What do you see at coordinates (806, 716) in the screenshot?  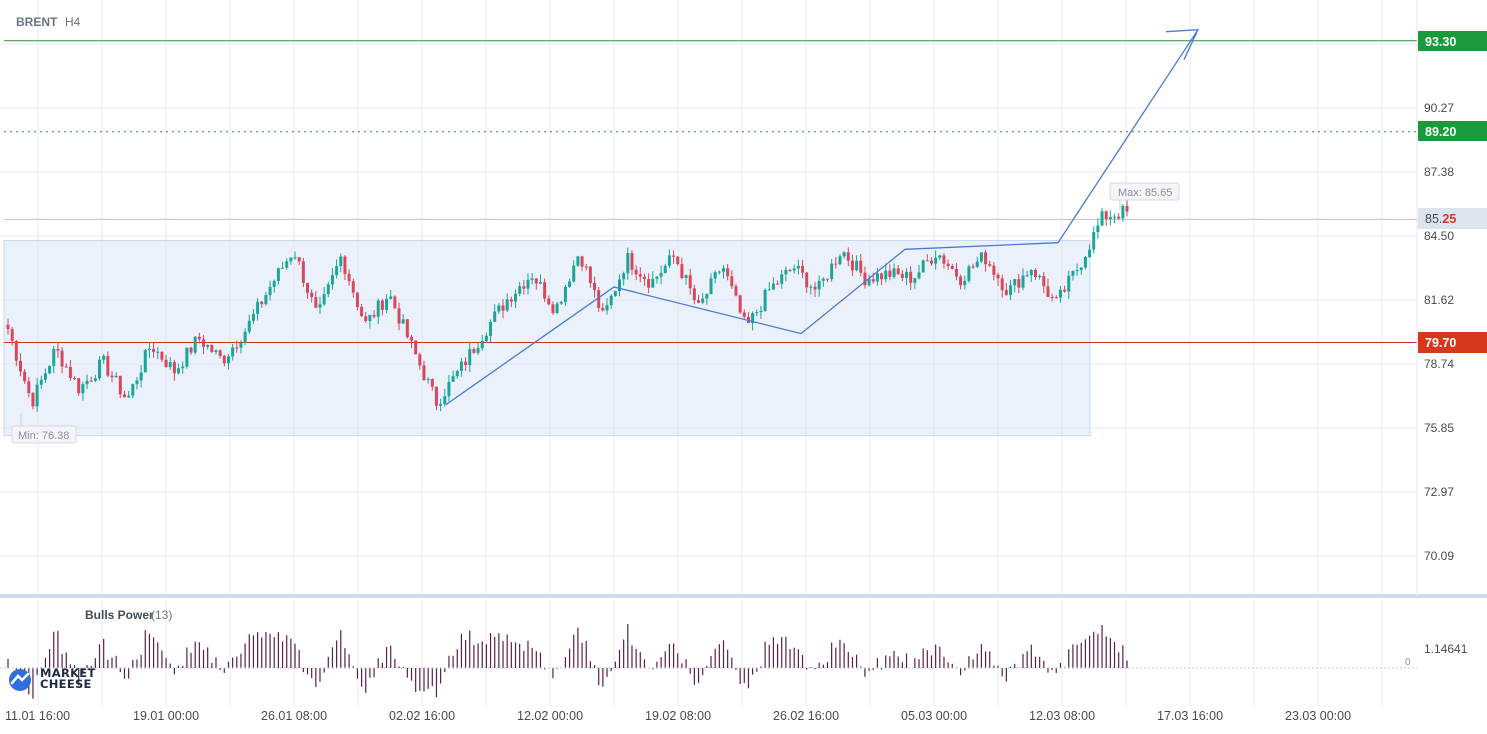 I see `time-tick: 26.02 16:00` at bounding box center [806, 716].